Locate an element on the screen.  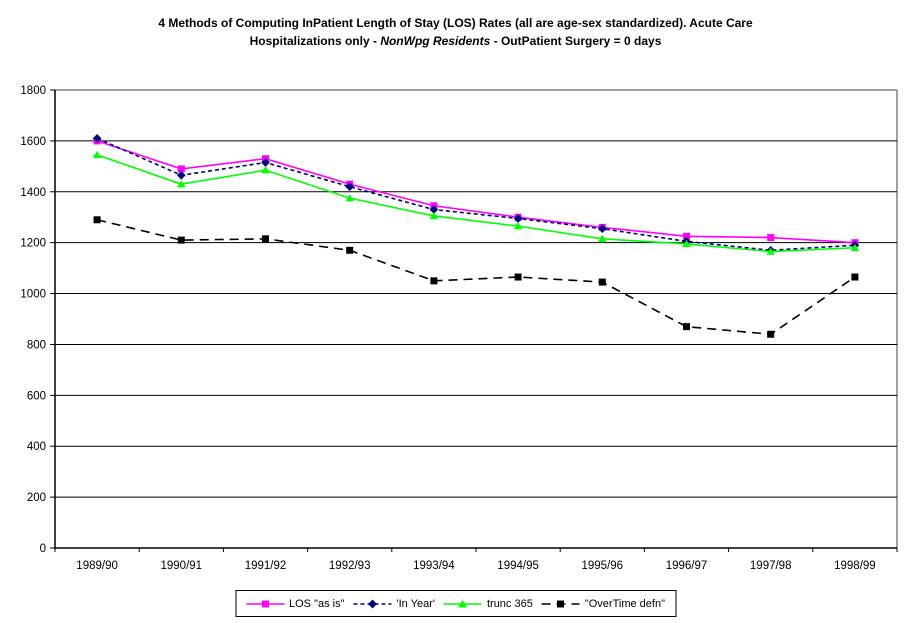
y-axis-label-1600: 1600 is located at coordinates (33, 142).